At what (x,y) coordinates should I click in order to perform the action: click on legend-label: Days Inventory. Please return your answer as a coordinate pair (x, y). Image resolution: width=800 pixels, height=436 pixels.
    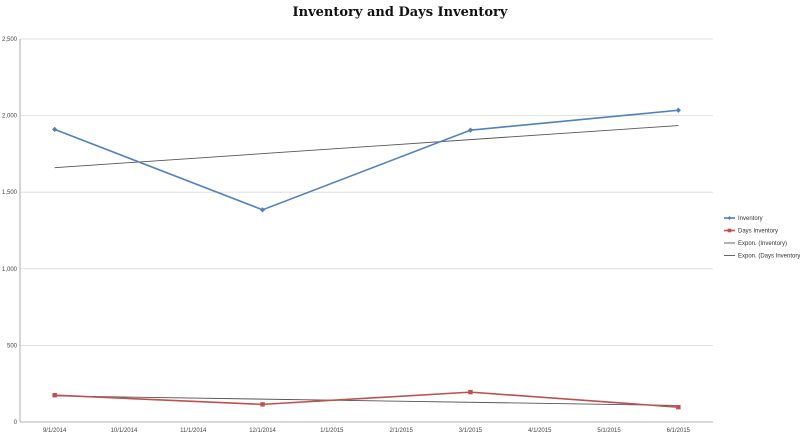
    Looking at the image, I should click on (758, 232).